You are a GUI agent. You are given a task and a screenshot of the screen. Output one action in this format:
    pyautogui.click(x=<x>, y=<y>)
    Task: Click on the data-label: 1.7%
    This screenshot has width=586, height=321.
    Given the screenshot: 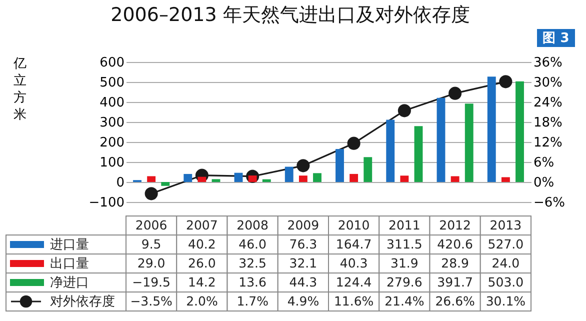 What is the action you would take?
    pyautogui.click(x=252, y=301)
    